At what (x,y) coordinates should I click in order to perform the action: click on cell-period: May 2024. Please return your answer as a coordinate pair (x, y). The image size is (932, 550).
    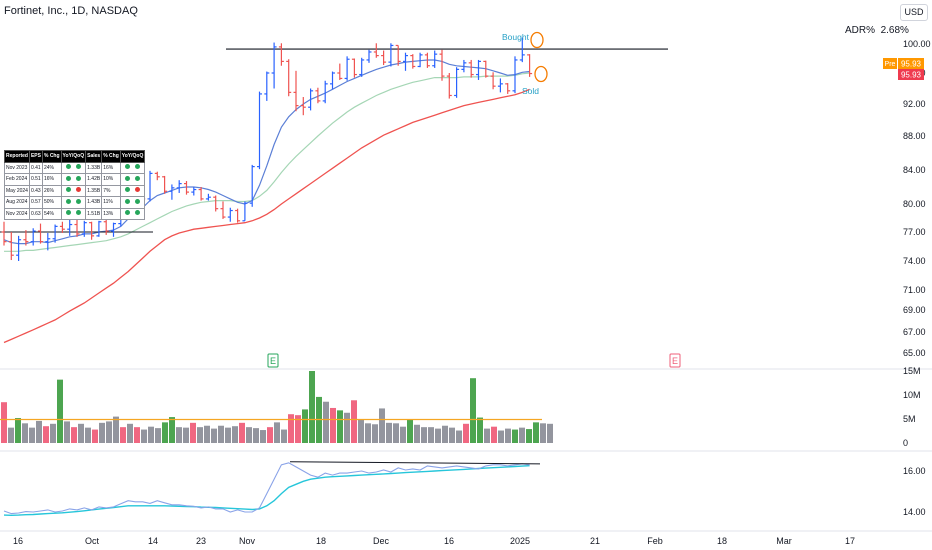
    Looking at the image, I should click on (17, 190).